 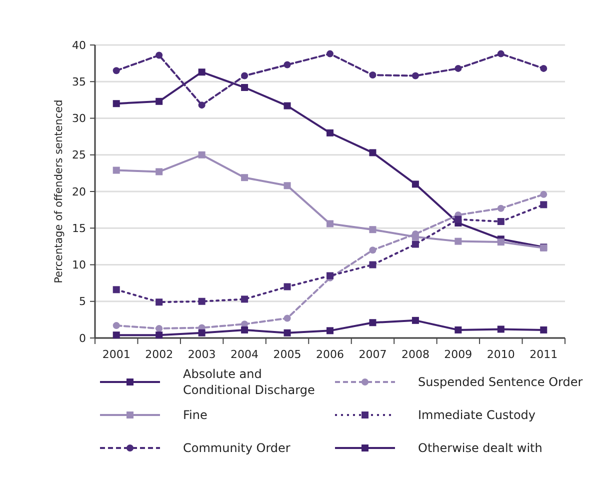 What do you see at coordinates (415, 354) in the screenshot?
I see `x-tick-label: 2008` at bounding box center [415, 354].